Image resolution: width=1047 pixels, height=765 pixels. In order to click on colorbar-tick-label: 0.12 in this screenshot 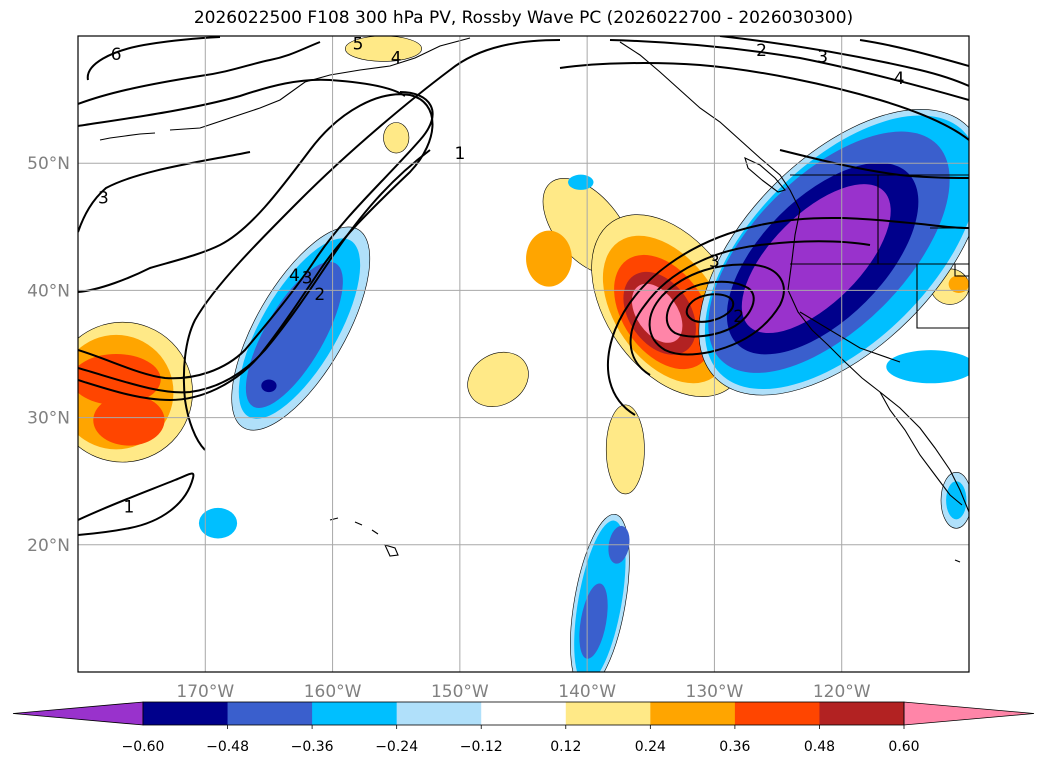, I will do `click(565, 747)`.